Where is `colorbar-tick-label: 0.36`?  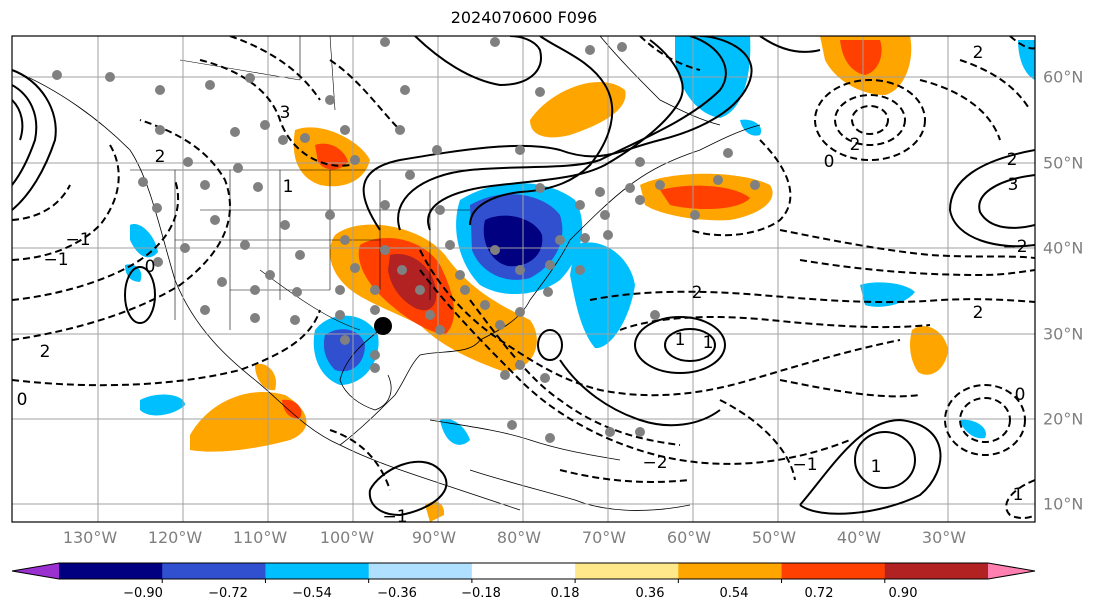
colorbar-tick-label: 0.36 is located at coordinates (650, 593).